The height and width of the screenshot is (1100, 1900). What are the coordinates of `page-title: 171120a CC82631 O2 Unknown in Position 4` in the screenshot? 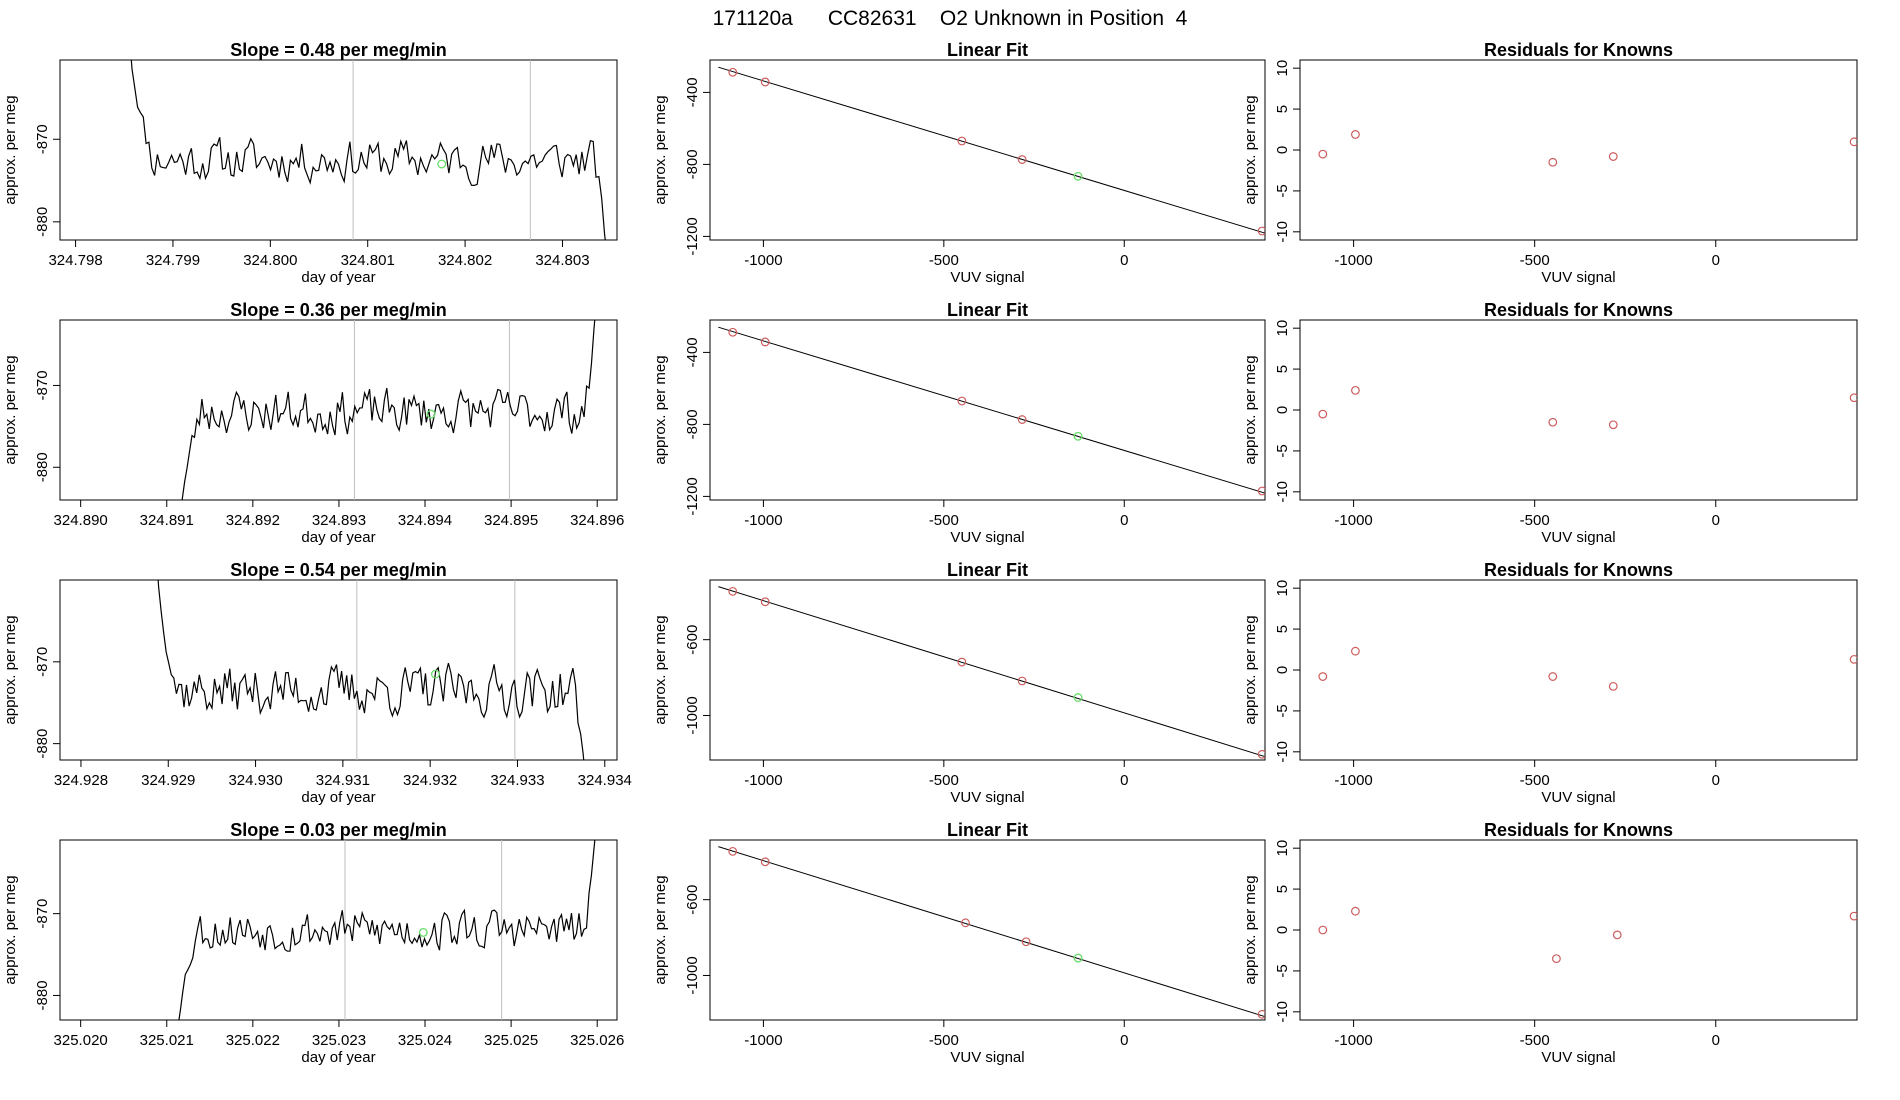 It's located at (950, 18).